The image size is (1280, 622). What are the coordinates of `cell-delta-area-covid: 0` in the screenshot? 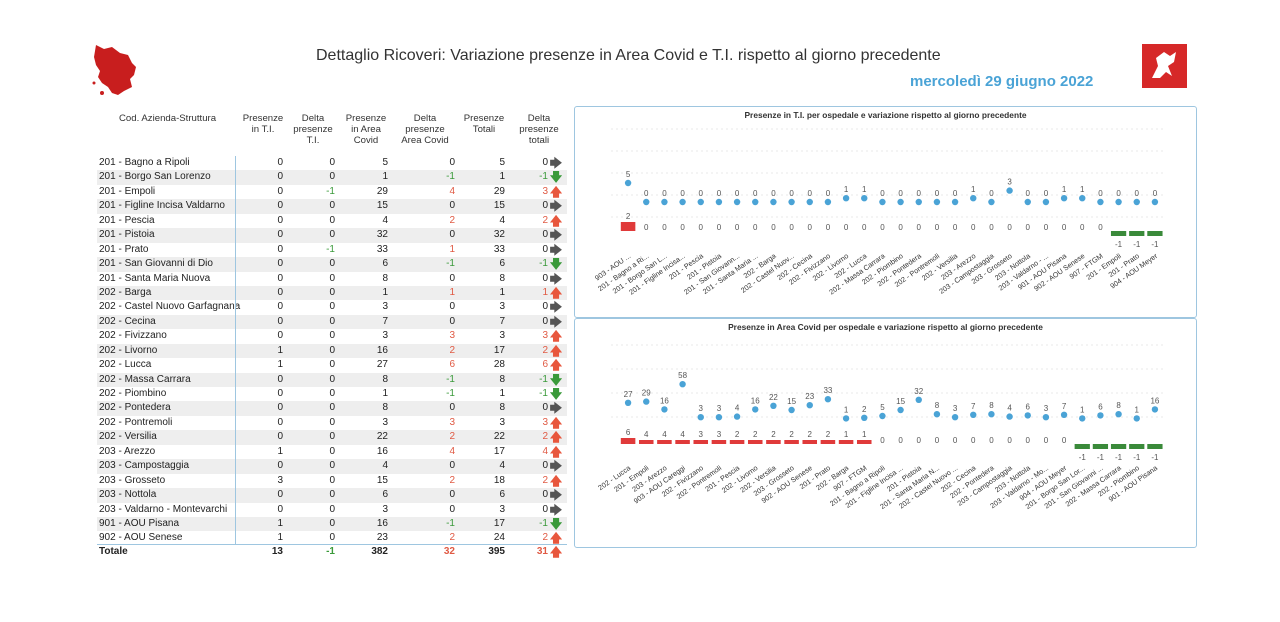 It's located at (452, 495).